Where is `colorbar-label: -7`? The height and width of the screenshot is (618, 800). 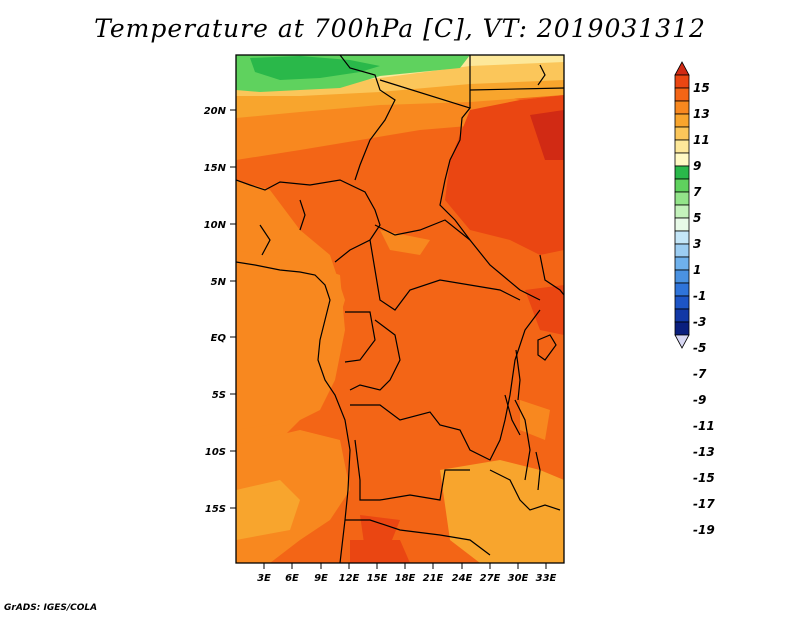
colorbar-label: -7 is located at coordinates (700, 374).